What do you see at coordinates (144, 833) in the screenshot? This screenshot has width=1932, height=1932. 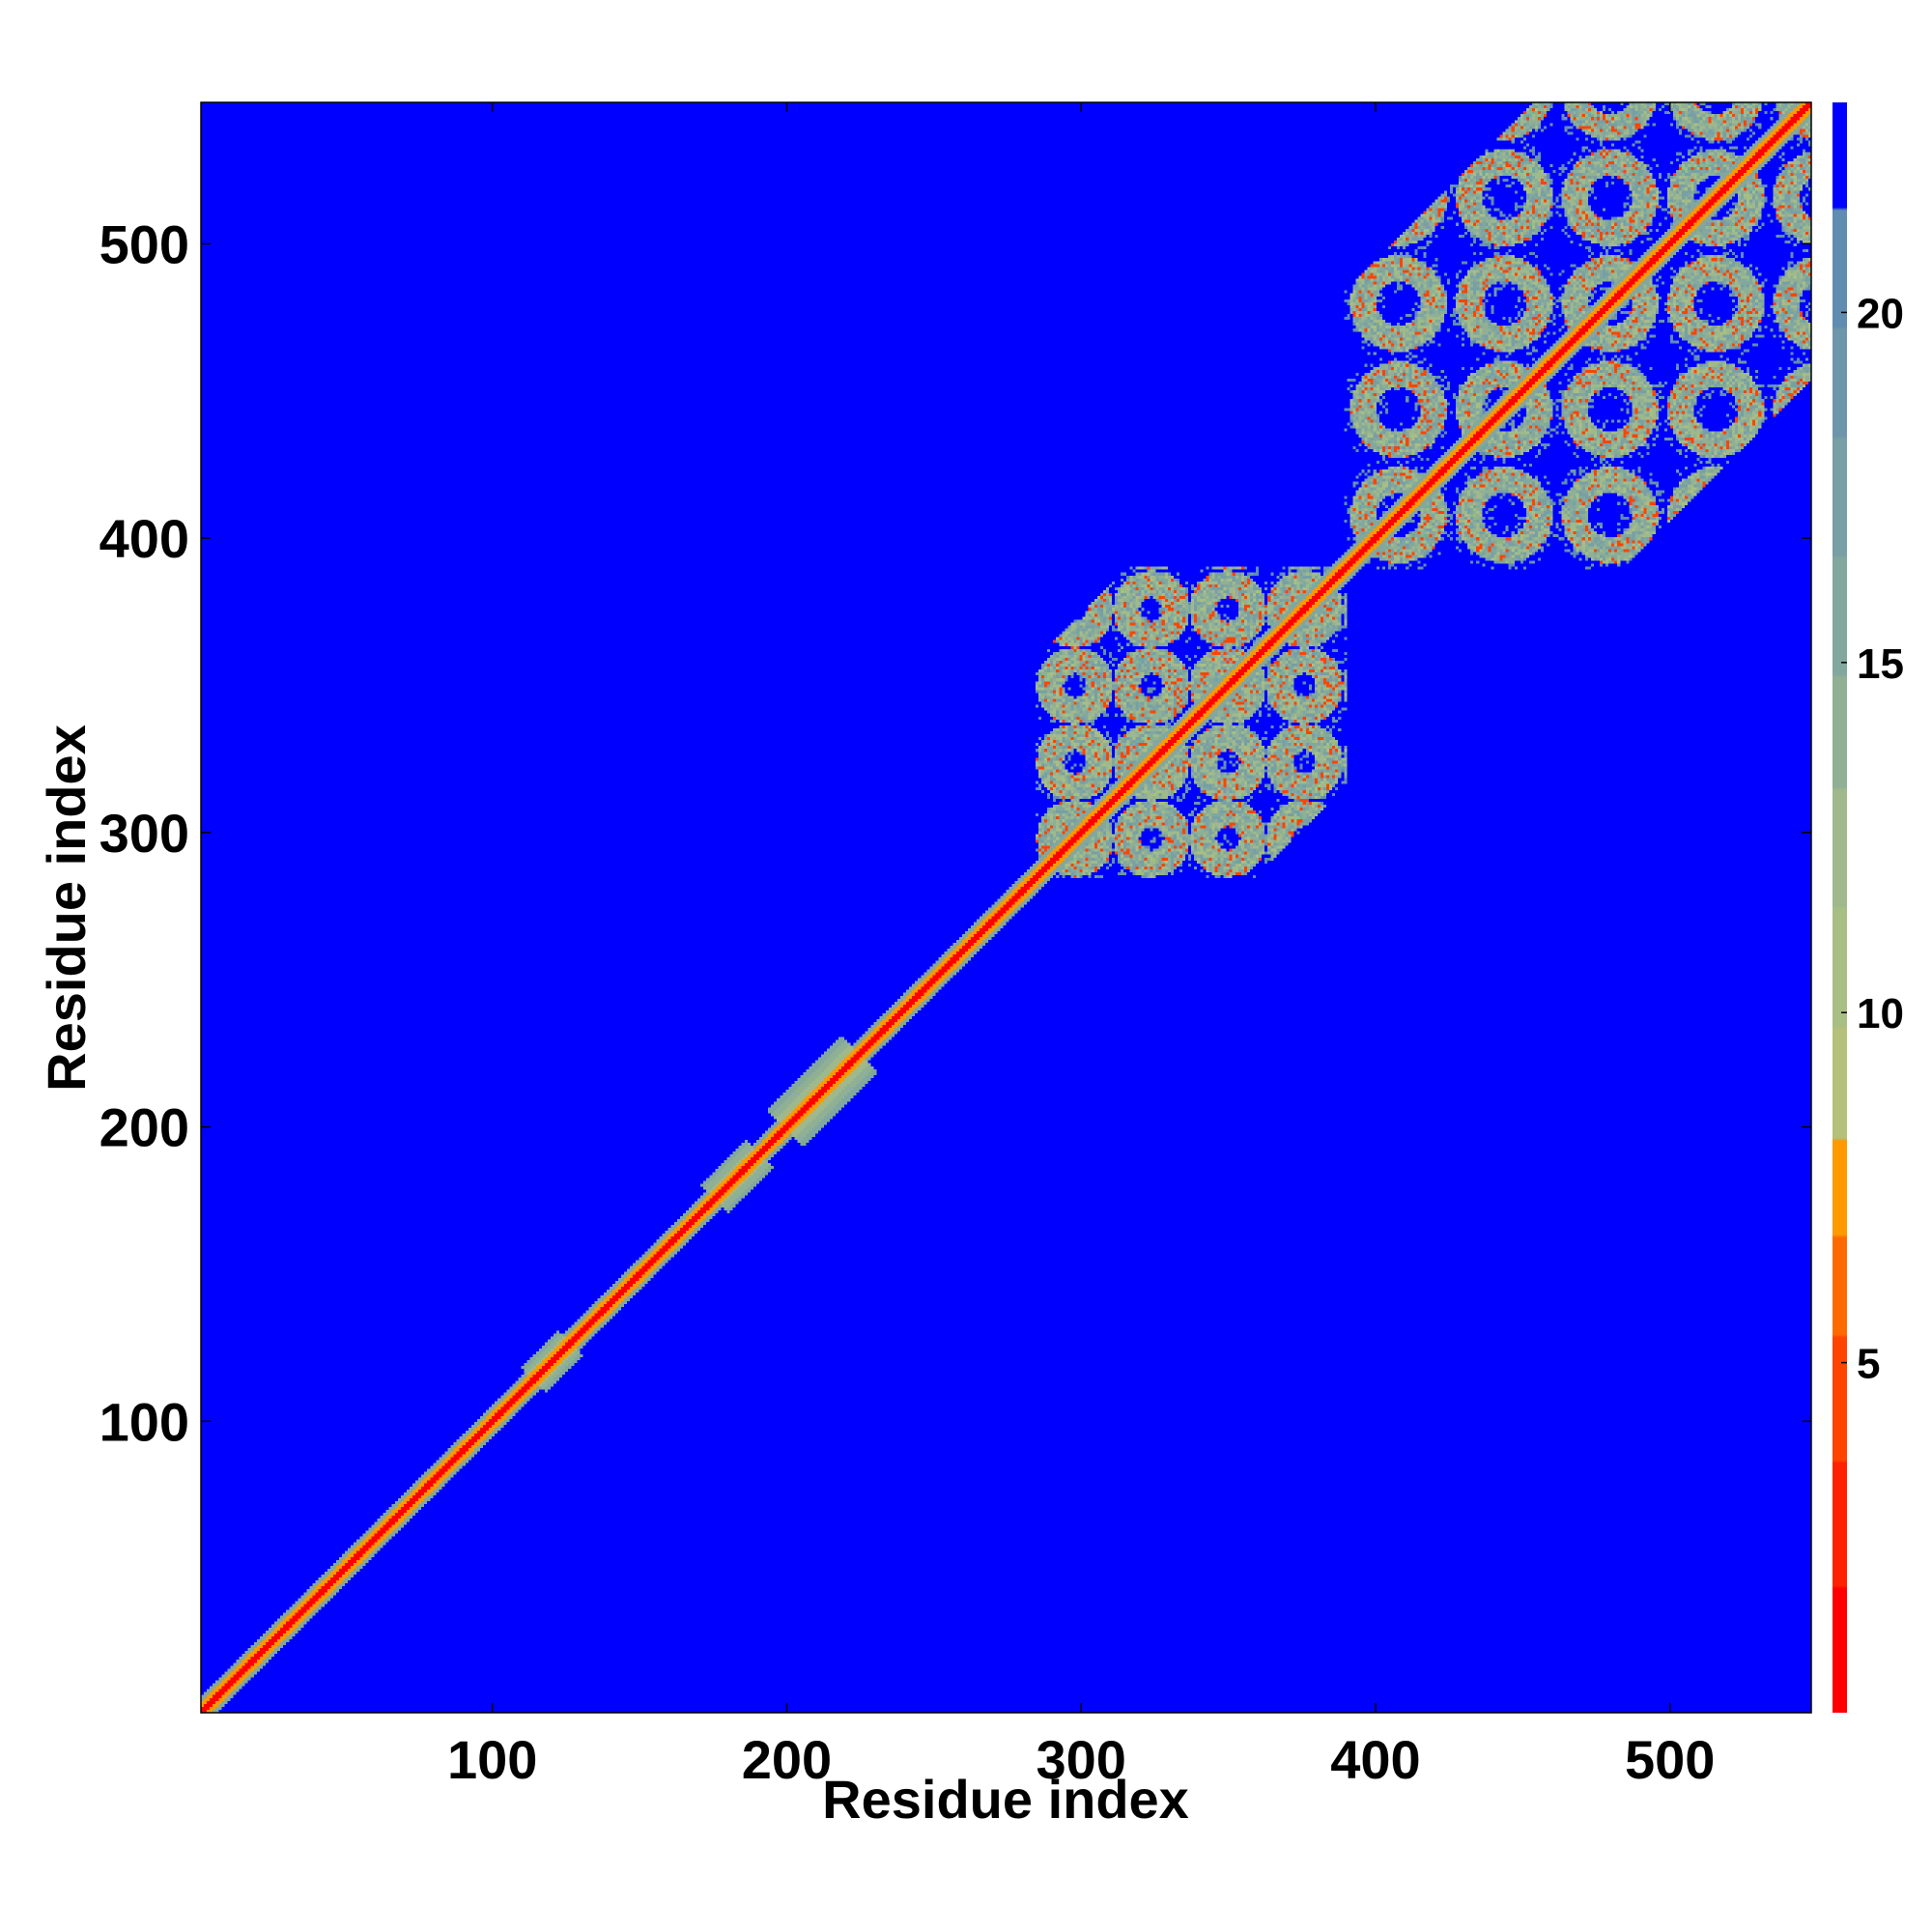 I see `y-tick-label: 300` at bounding box center [144, 833].